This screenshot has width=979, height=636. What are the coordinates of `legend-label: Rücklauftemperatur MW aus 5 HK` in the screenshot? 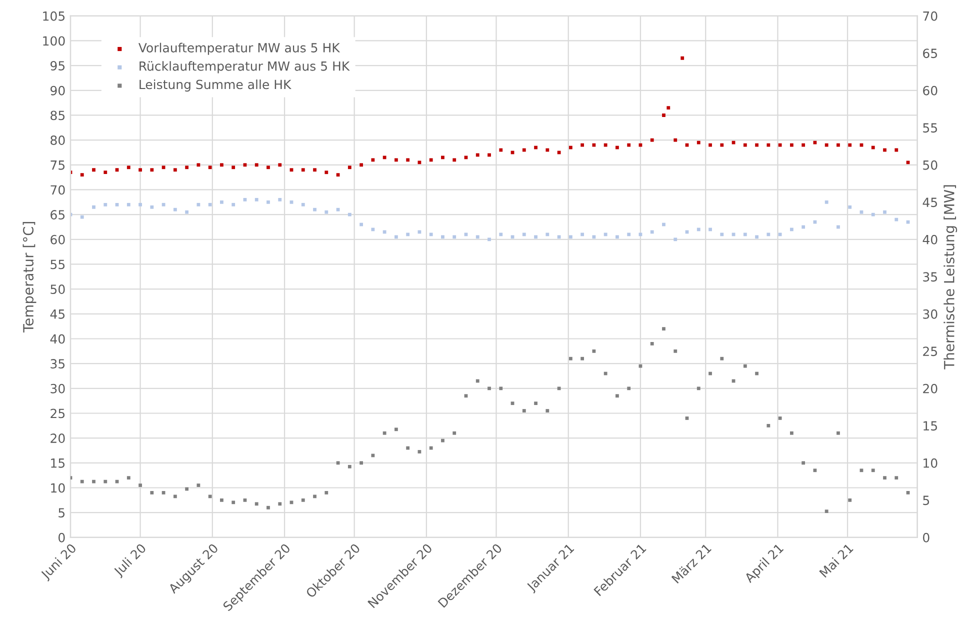 It's located at (245, 67).